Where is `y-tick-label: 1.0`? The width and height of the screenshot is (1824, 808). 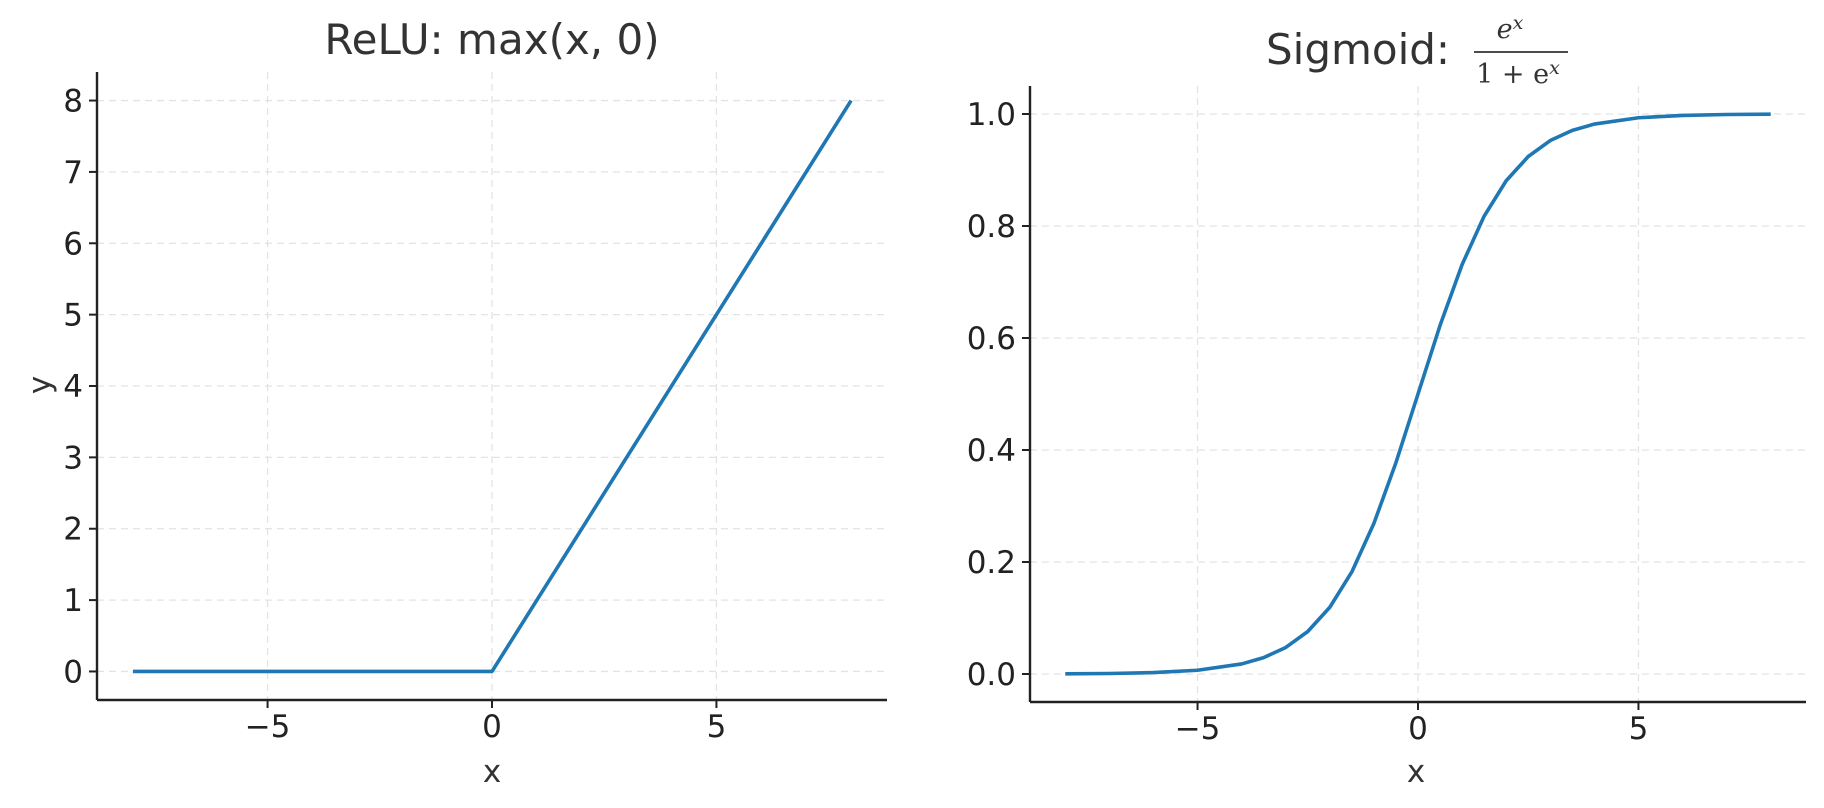 y-tick-label: 1.0 is located at coordinates (991, 115).